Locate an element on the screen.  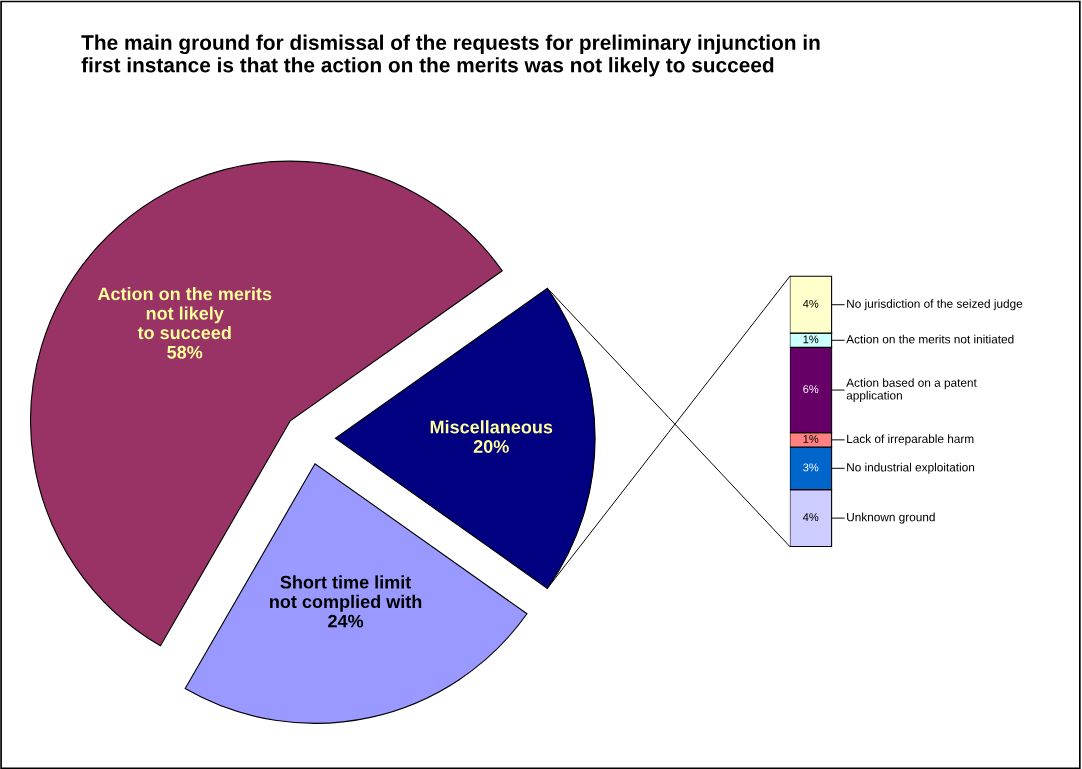
chart-title: The main ground for dismissal of the requests for preliminary injunction in first instance is that the action on the merits was not likely to succeed is located at coordinates (450, 55).